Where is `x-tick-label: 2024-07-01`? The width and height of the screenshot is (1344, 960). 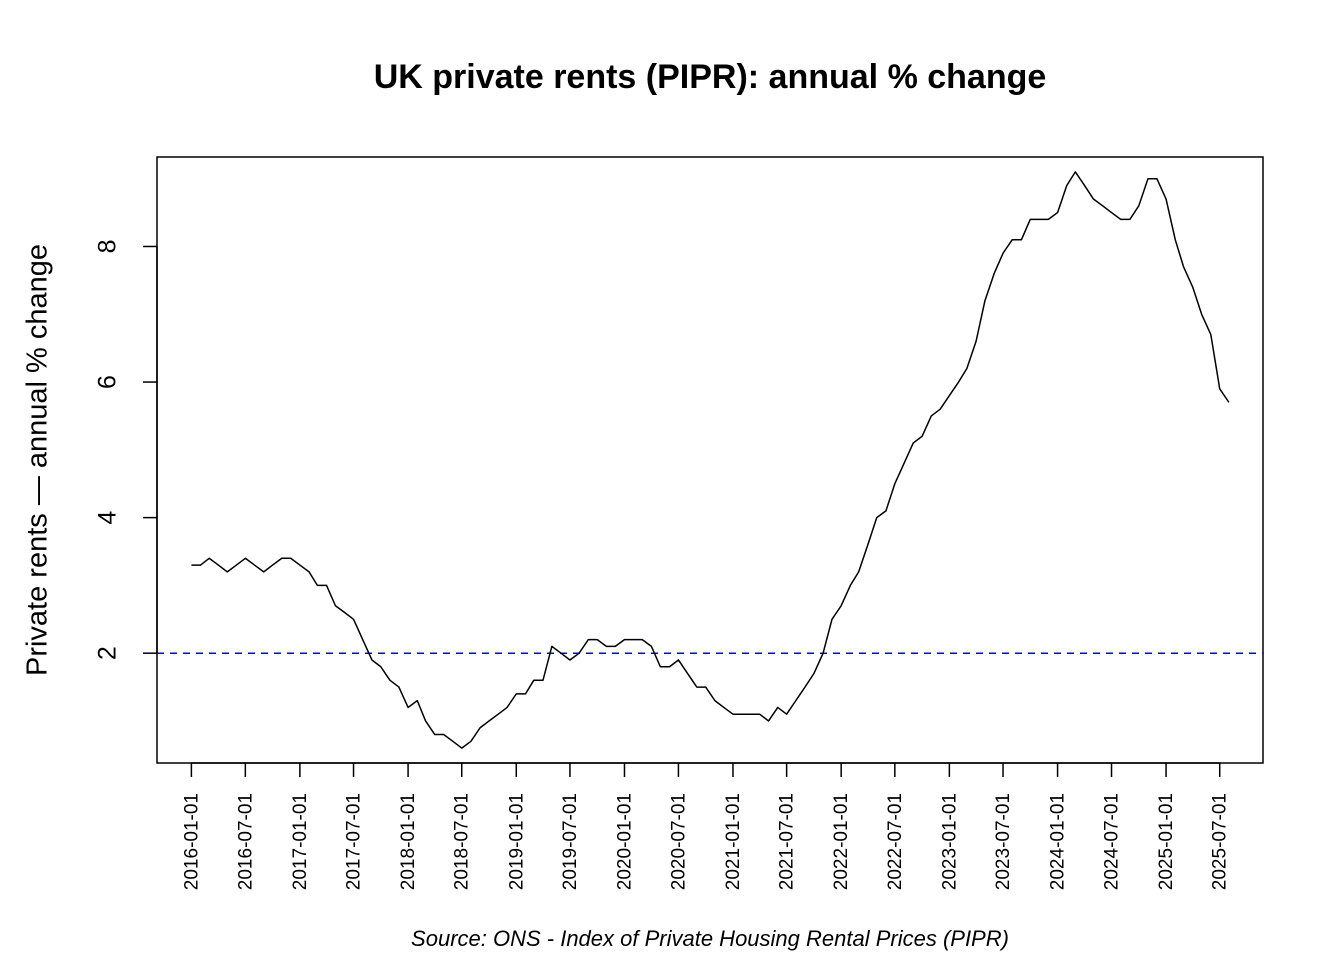 x-tick-label: 2024-07-01 is located at coordinates (1112, 841).